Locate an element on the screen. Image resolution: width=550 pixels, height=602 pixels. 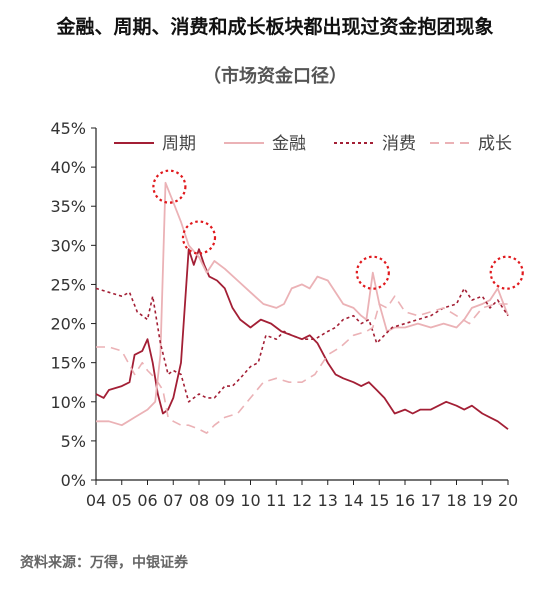
source-note: 资料来源：万得，中银证券 is located at coordinates (104, 563).